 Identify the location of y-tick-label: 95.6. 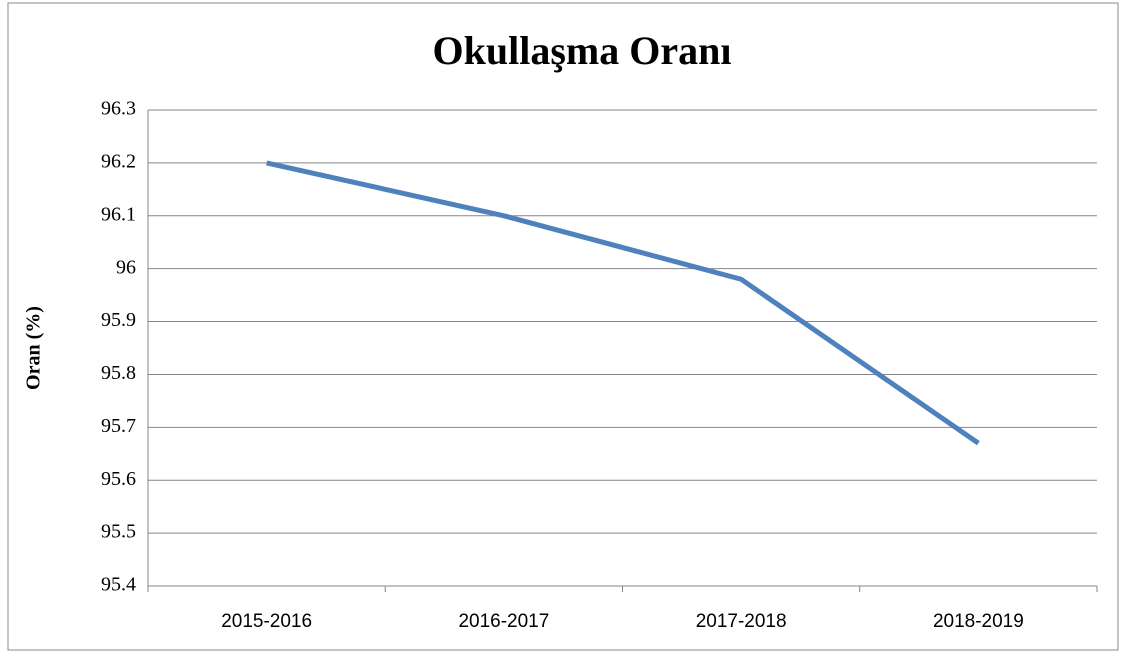
(118, 479).